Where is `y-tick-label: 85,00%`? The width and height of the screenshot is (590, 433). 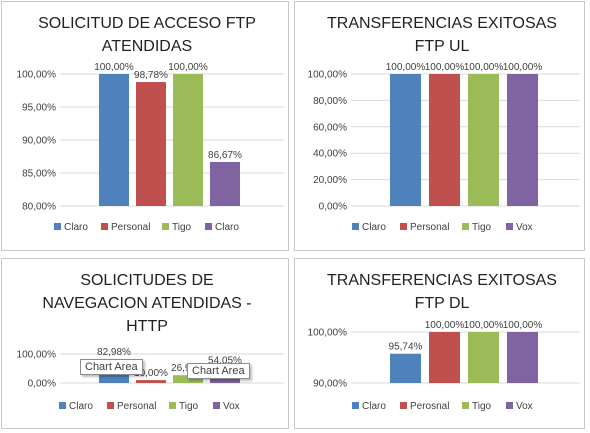 y-tick-label: 85,00% is located at coordinates (39, 174).